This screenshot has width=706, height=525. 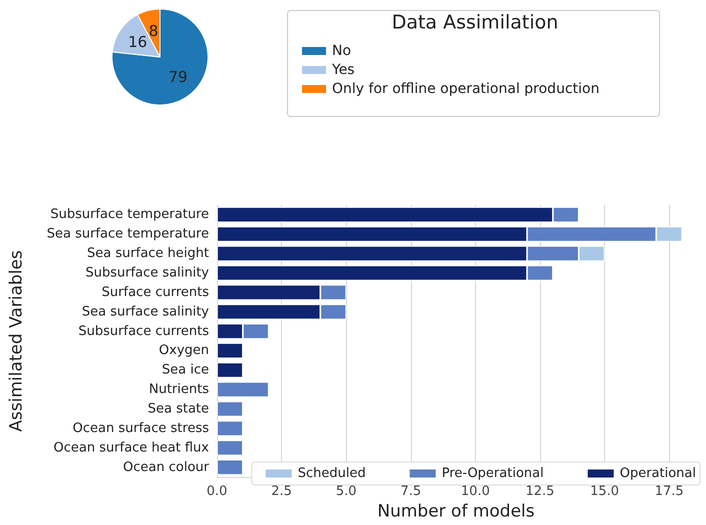 What do you see at coordinates (166, 467) in the screenshot?
I see `y-tick-label: Ocean colour` at bounding box center [166, 467].